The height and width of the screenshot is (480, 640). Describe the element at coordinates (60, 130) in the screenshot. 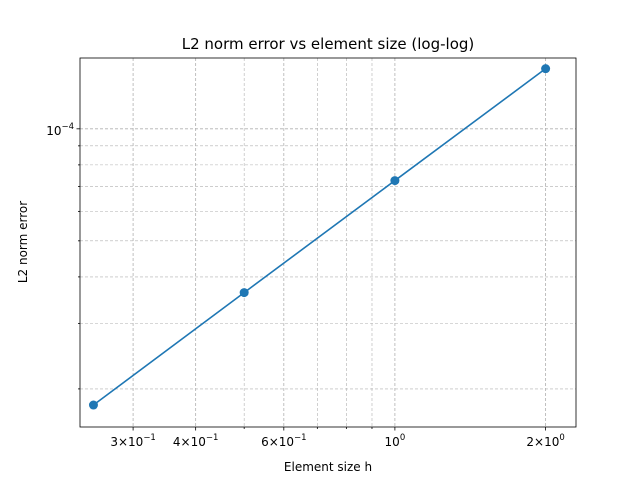

I see `y-tick-label: 10−4` at that location.